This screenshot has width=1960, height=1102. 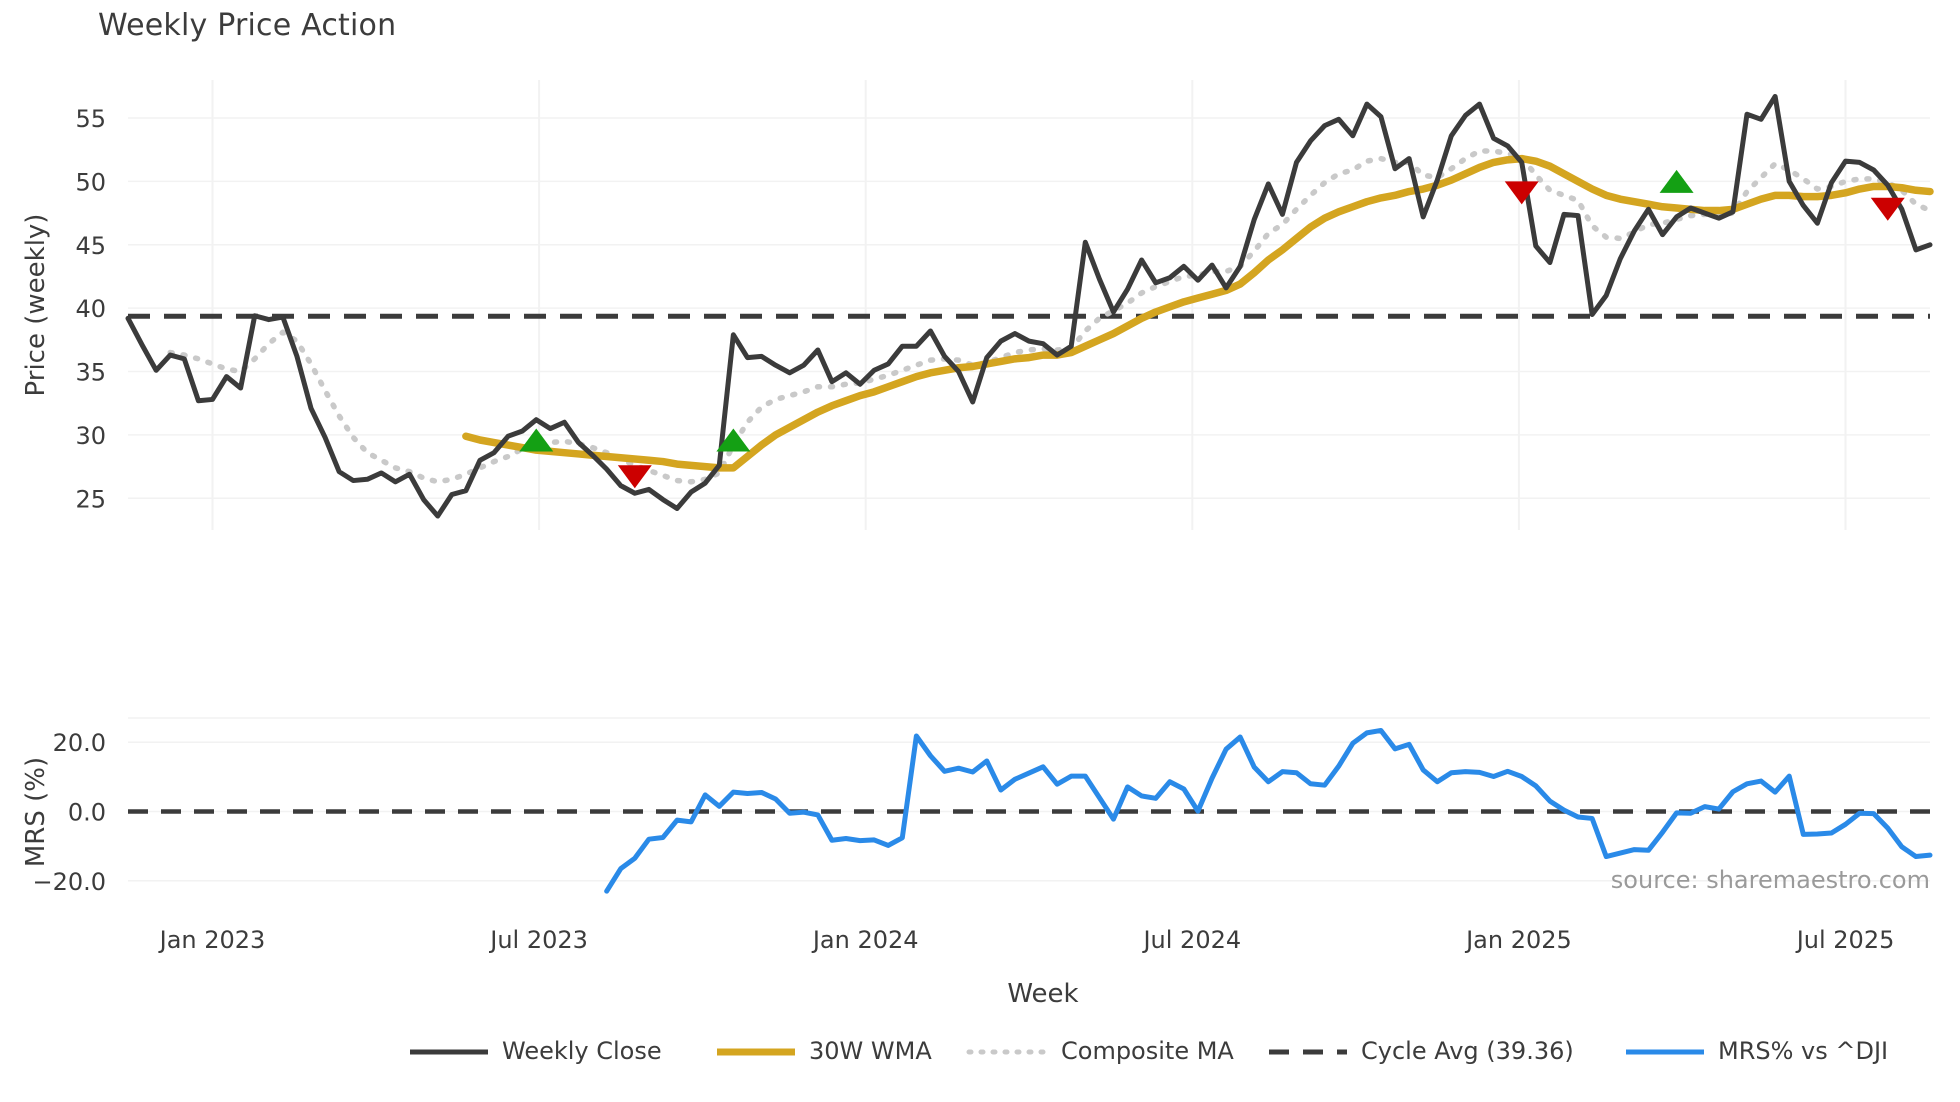 I want to click on legend-label: Weekly Close, so click(x=582, y=1051).